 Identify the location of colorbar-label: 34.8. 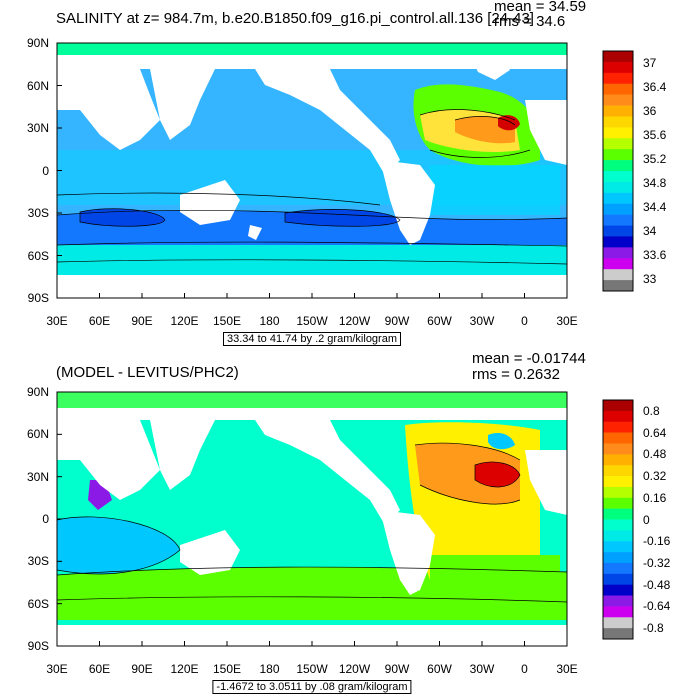
(655, 183).